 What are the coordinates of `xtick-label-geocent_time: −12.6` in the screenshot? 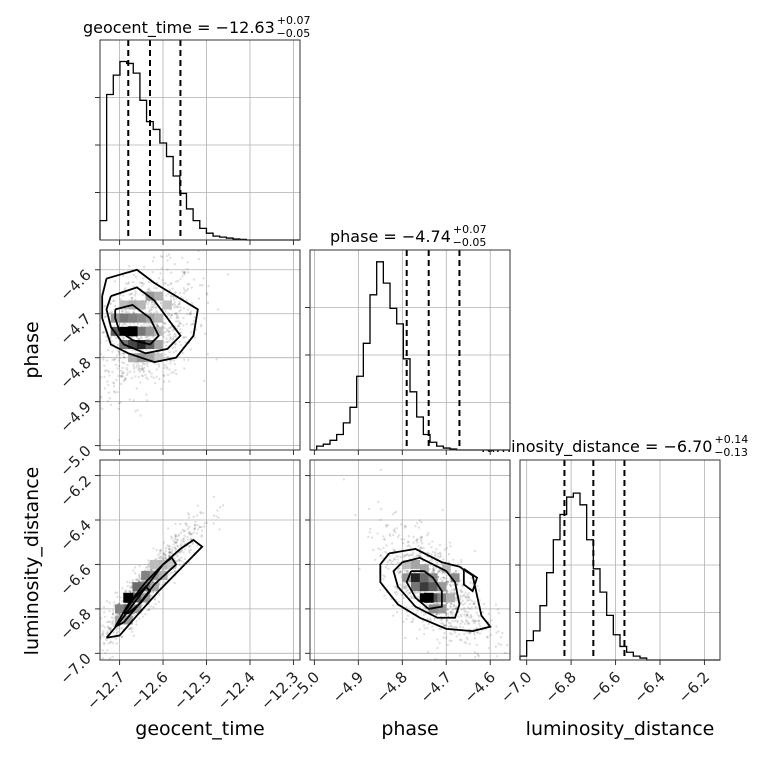 It's located at (149, 690).